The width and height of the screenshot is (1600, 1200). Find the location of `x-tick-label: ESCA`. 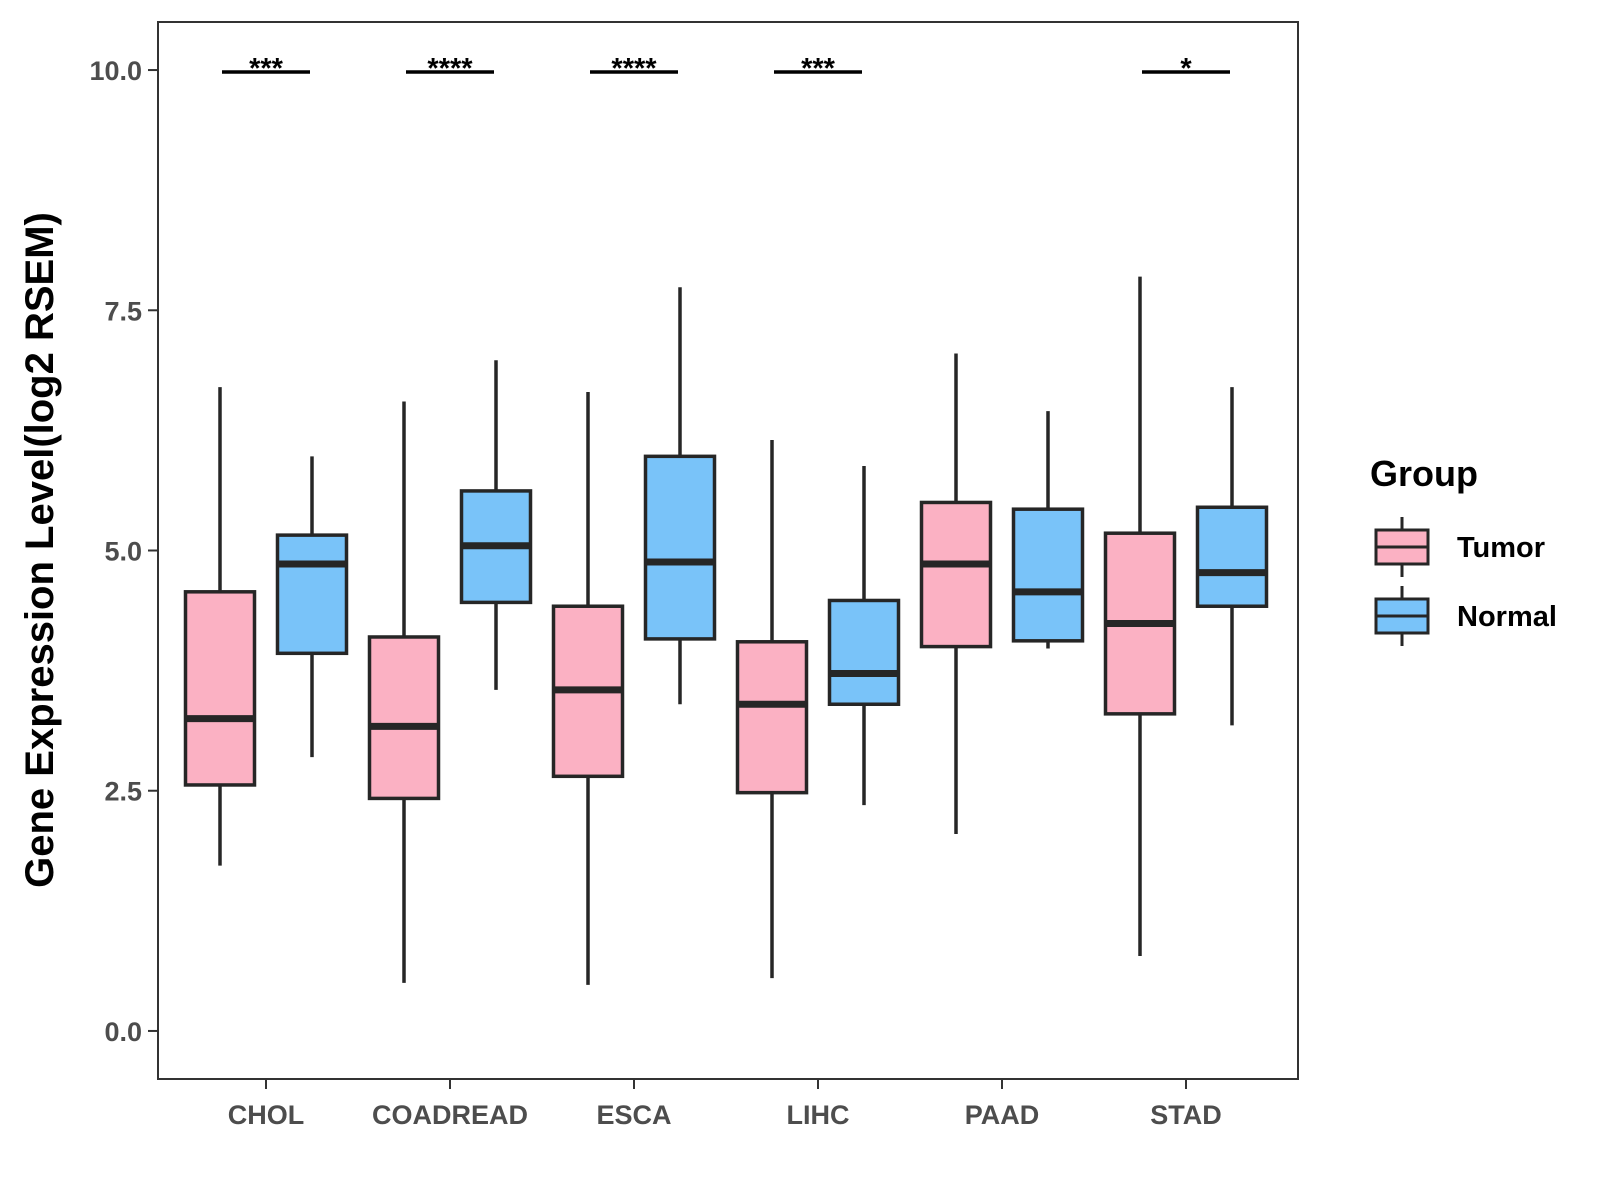

x-tick-label: ESCA is located at coordinates (633, 1115).